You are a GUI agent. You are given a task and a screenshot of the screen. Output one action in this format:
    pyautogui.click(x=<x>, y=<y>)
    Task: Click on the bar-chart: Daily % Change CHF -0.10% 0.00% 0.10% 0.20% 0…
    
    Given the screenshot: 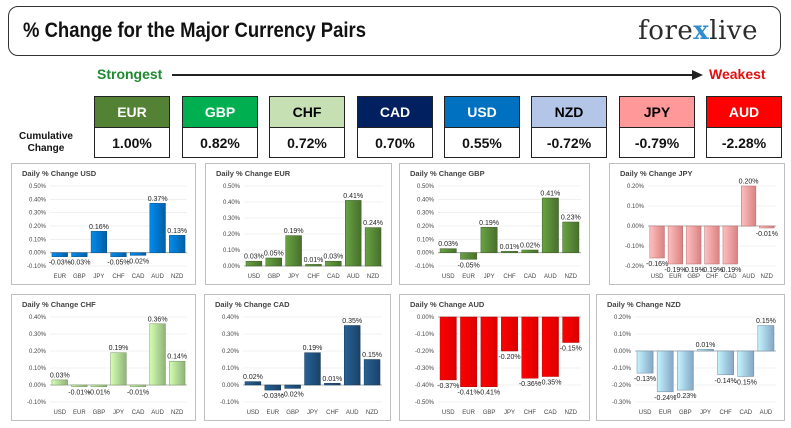 What is the action you would take?
    pyautogui.click(x=104, y=358)
    